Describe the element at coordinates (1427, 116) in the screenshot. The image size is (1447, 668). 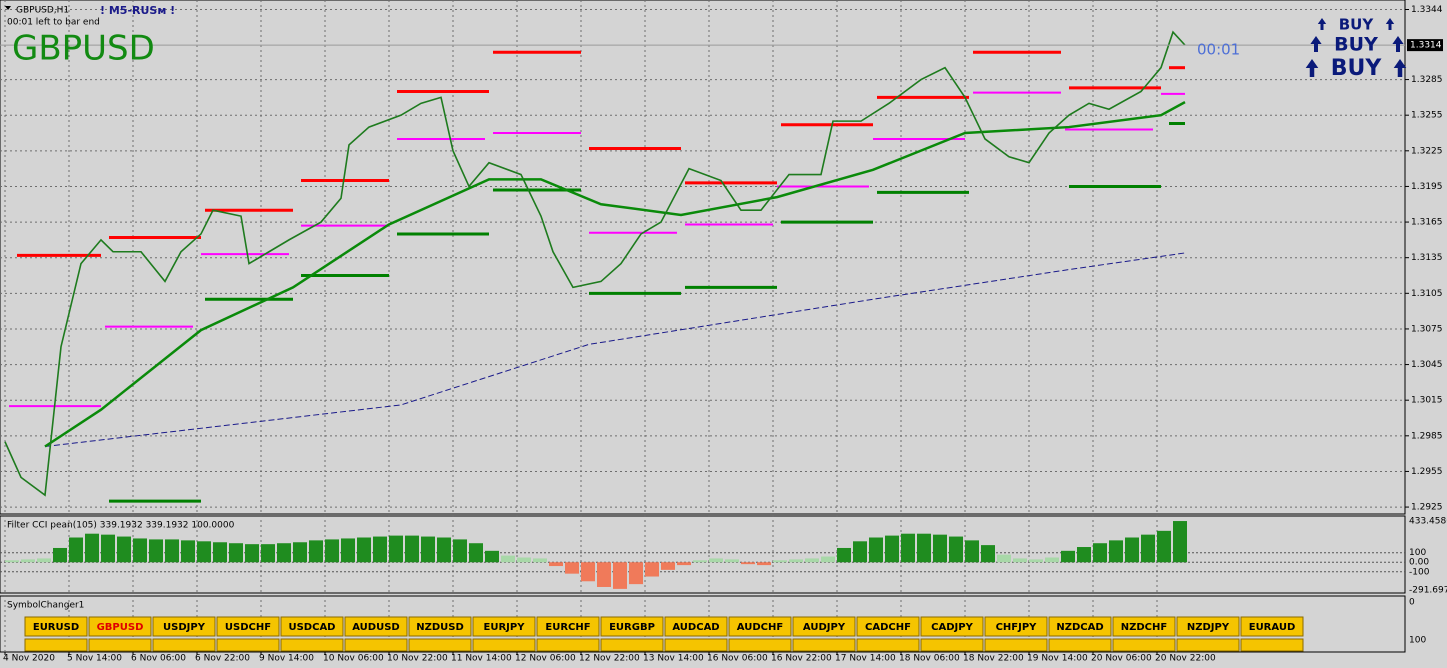
I see `y-tick-label: 1.3255` at that location.